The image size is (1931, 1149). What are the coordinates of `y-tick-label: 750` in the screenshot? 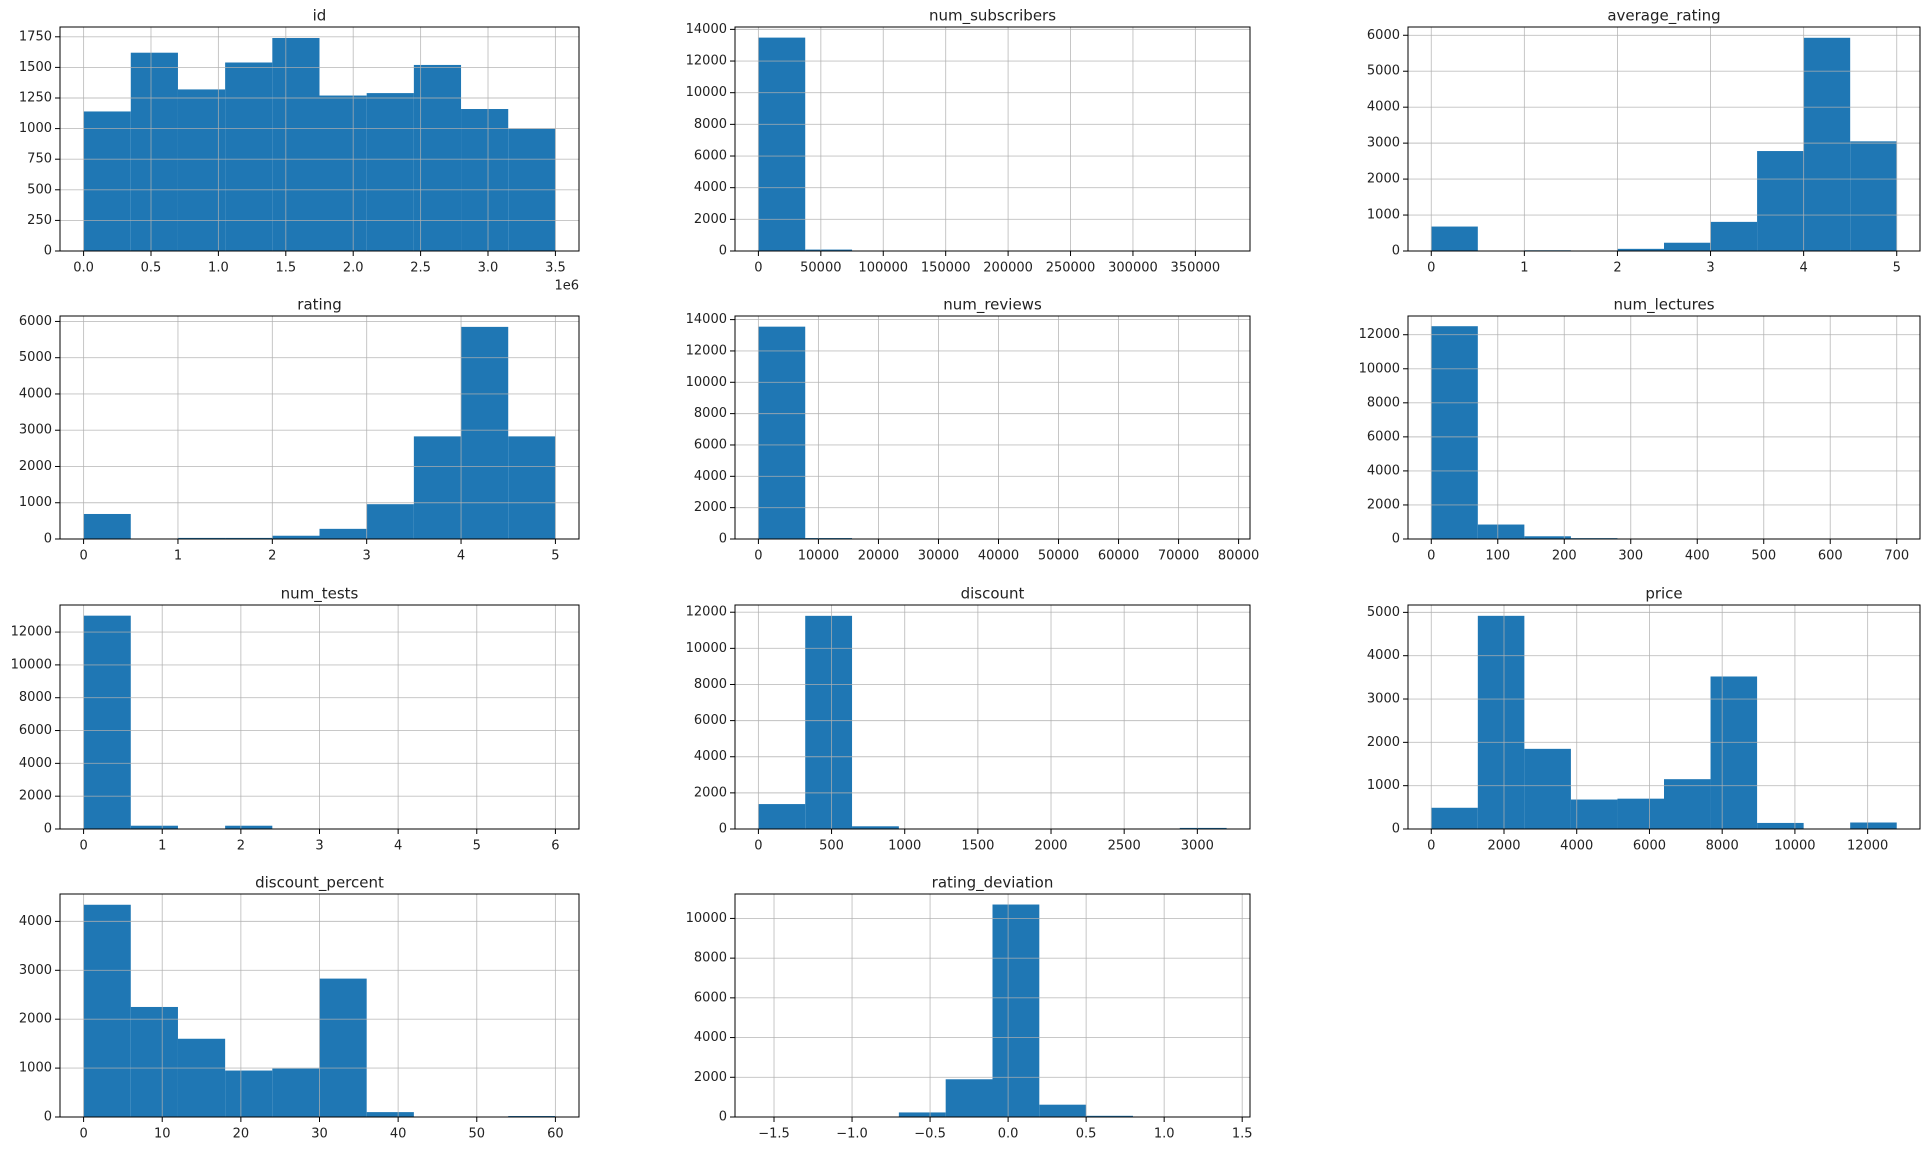 It's located at (39, 159).